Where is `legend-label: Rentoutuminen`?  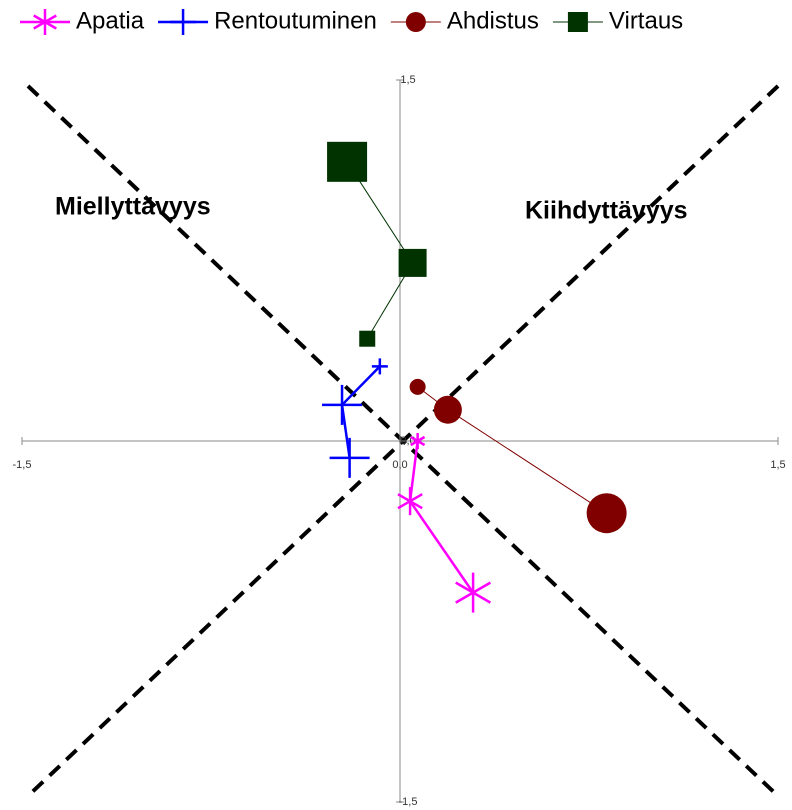 legend-label: Rentoutuminen is located at coordinates (295, 20).